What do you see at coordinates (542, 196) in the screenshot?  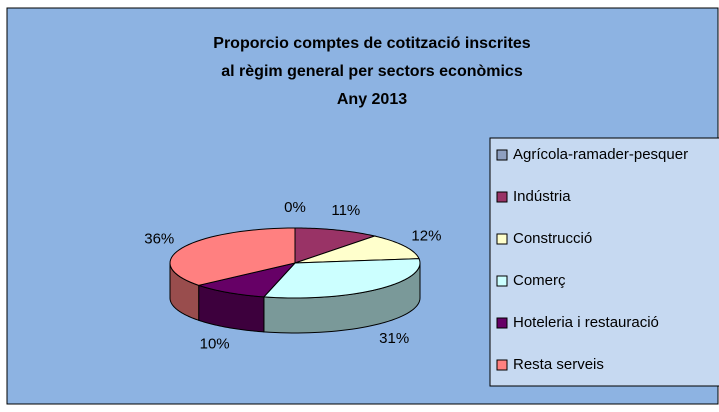 I see `legend-label: Indústria` at bounding box center [542, 196].